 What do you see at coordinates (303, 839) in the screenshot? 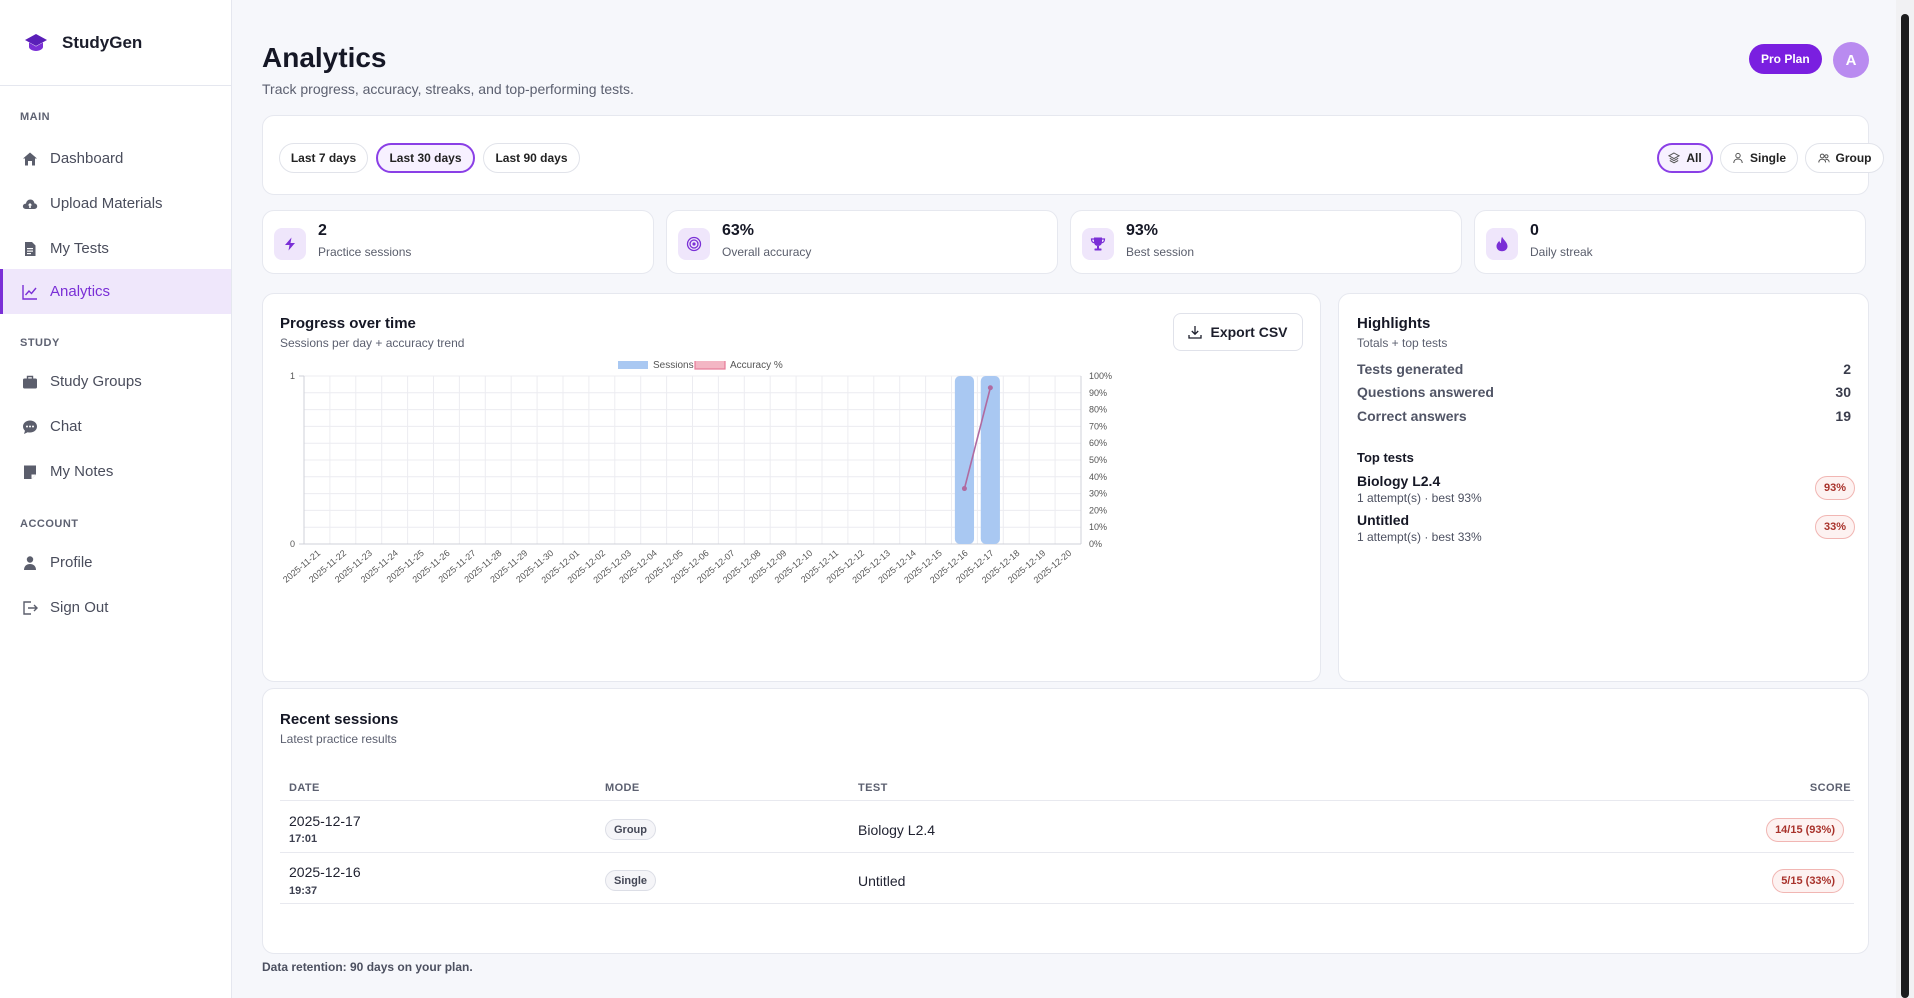
I see `row-time: 17:01` at bounding box center [303, 839].